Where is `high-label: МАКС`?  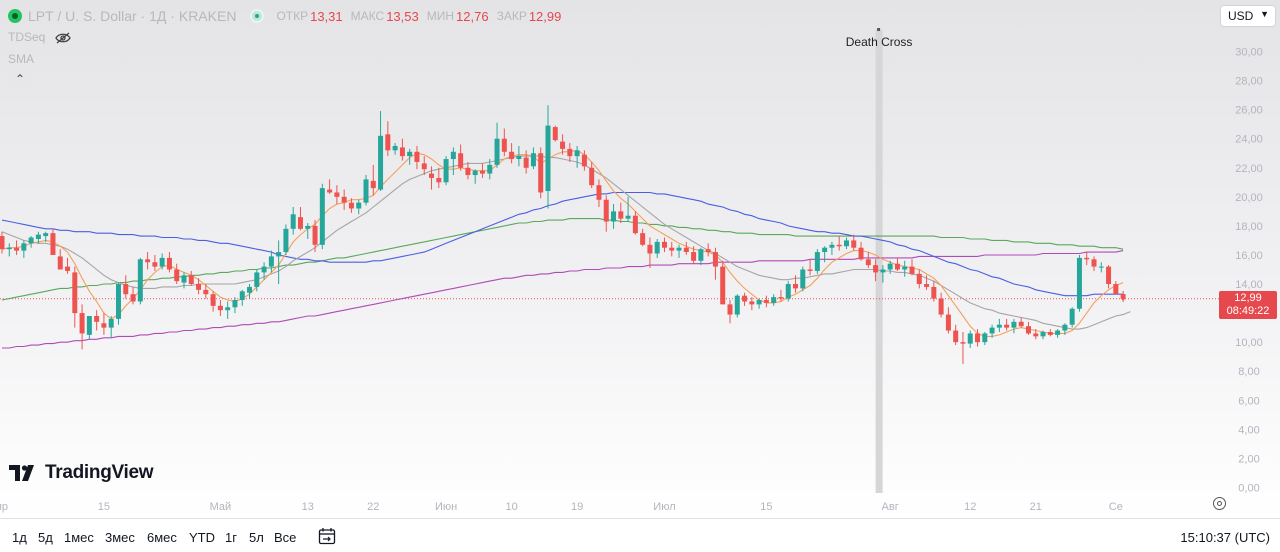
high-label: МАКС is located at coordinates (367, 16).